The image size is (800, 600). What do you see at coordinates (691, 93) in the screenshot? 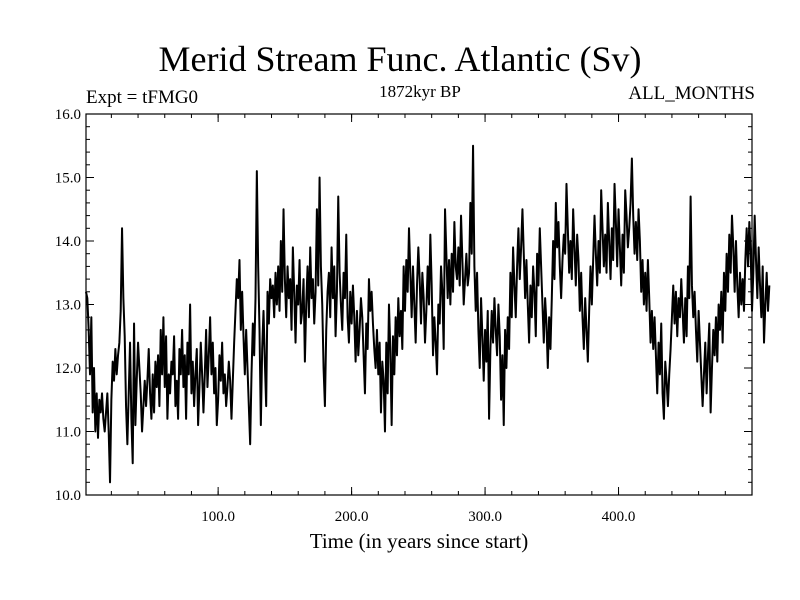
I see `months-label: ALL_MONTHS` at bounding box center [691, 93].